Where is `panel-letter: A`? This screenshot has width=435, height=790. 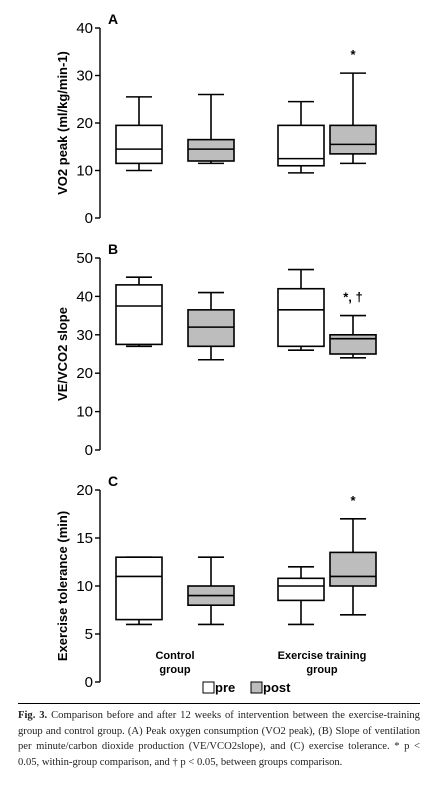
panel-letter: A is located at coordinates (113, 19).